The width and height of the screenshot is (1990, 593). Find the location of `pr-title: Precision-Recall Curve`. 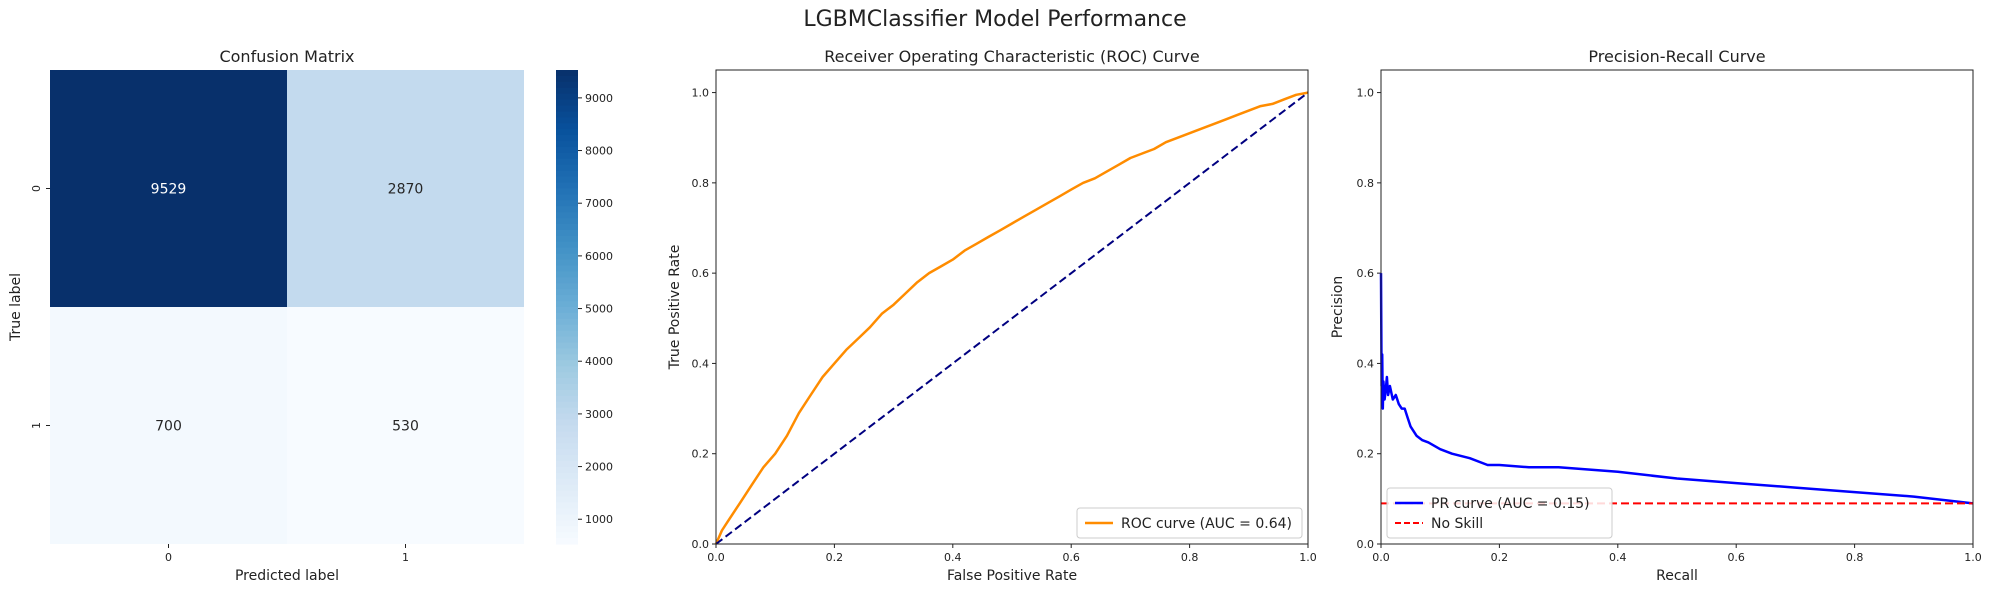

pr-title: Precision-Recall Curve is located at coordinates (1676, 56).